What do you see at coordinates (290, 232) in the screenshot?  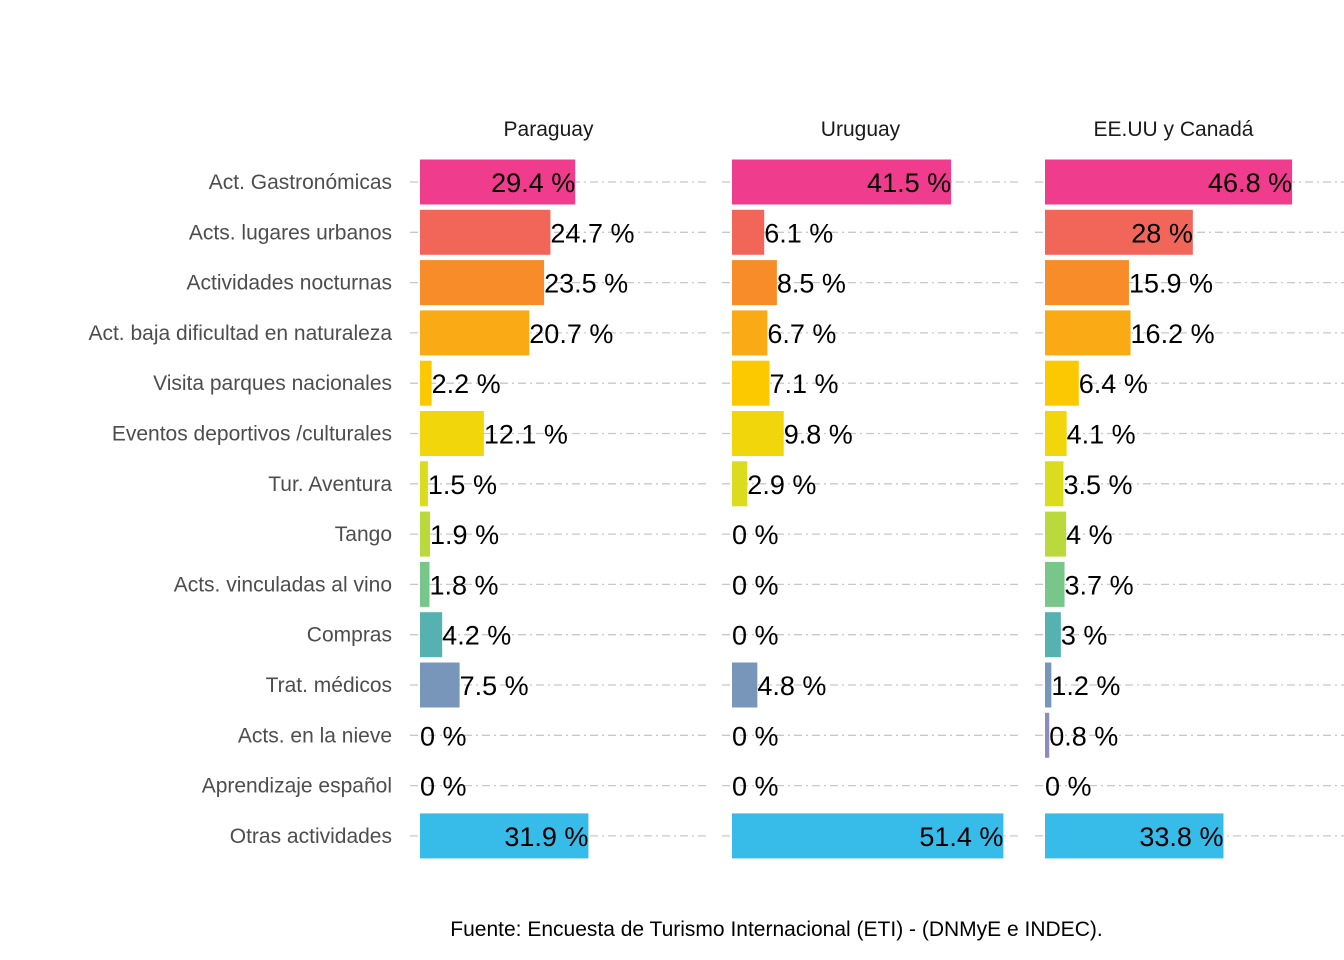 I see `category-label: Acts. lugares urbanos` at bounding box center [290, 232].